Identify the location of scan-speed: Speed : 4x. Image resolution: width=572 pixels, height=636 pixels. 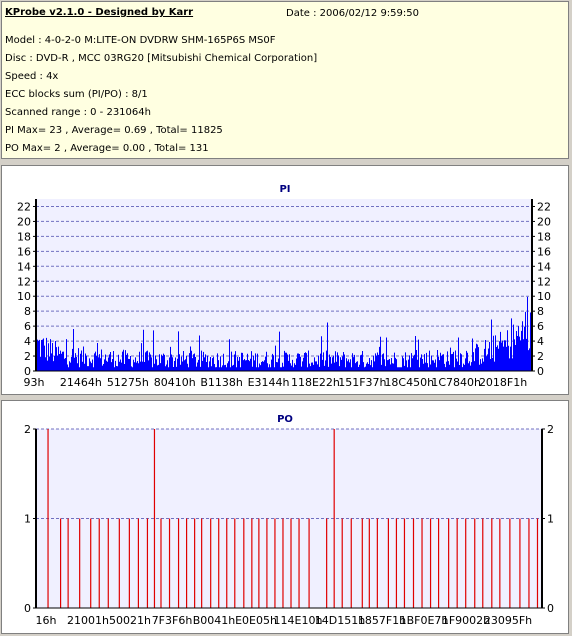
(32, 76).